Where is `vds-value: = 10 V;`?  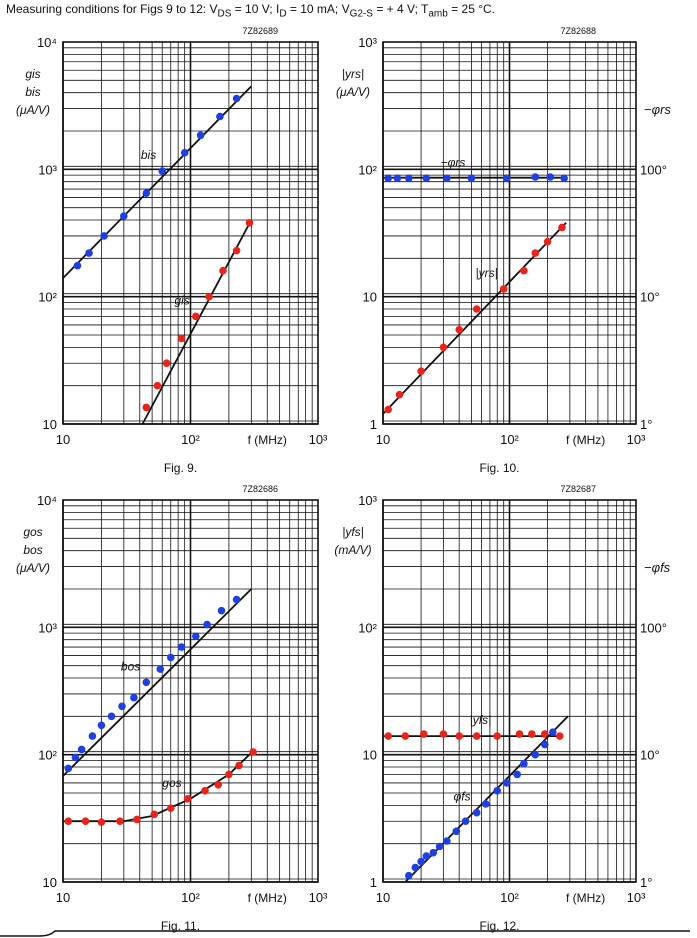 vds-value: = 10 V; is located at coordinates (253, 9).